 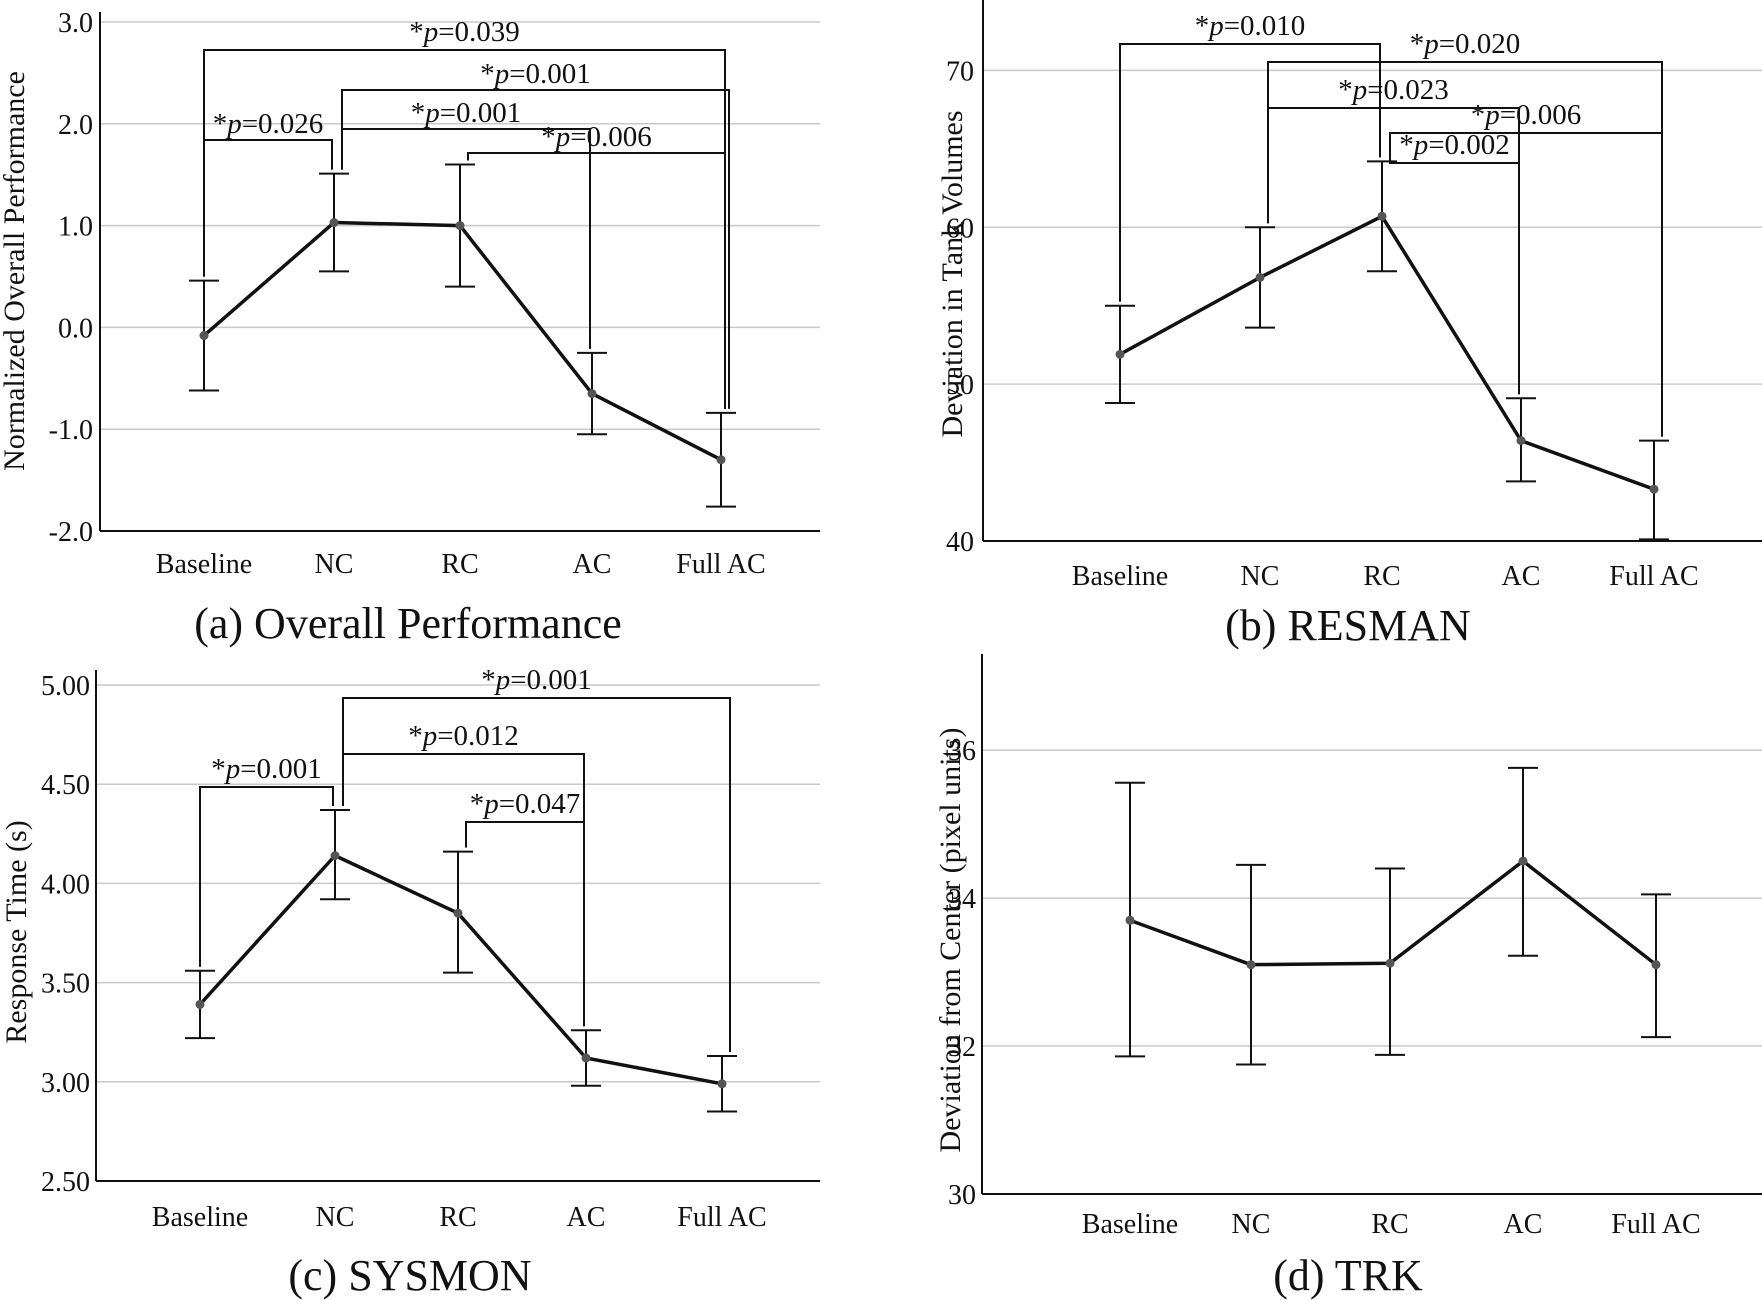 What do you see at coordinates (525, 804) in the screenshot?
I see `p-value-label: *p=0.047` at bounding box center [525, 804].